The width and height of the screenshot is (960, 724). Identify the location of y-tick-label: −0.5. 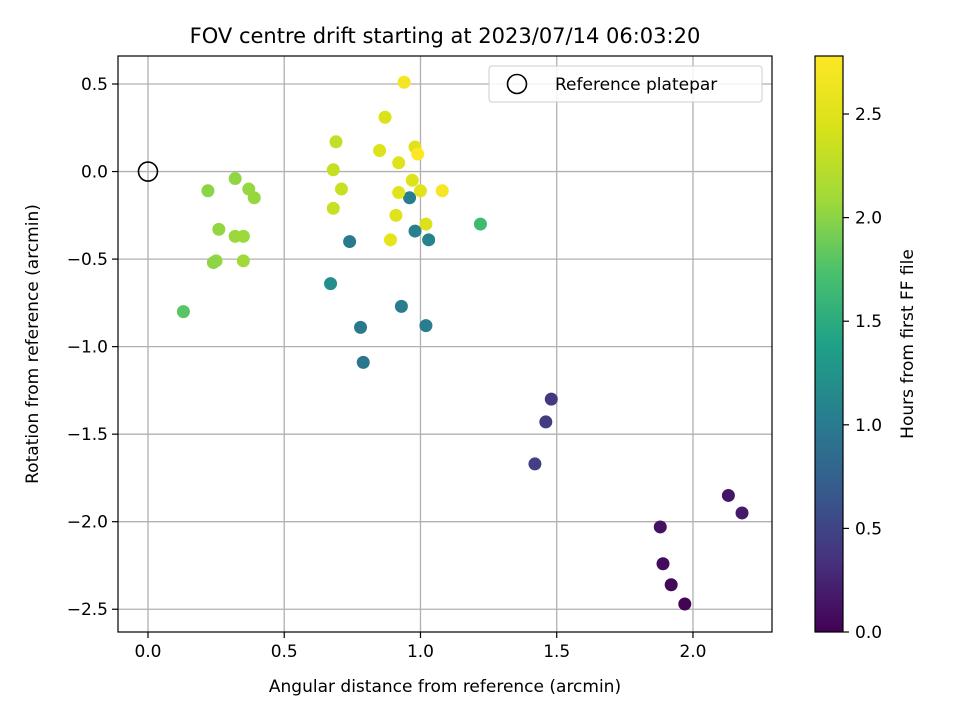
(87, 260).